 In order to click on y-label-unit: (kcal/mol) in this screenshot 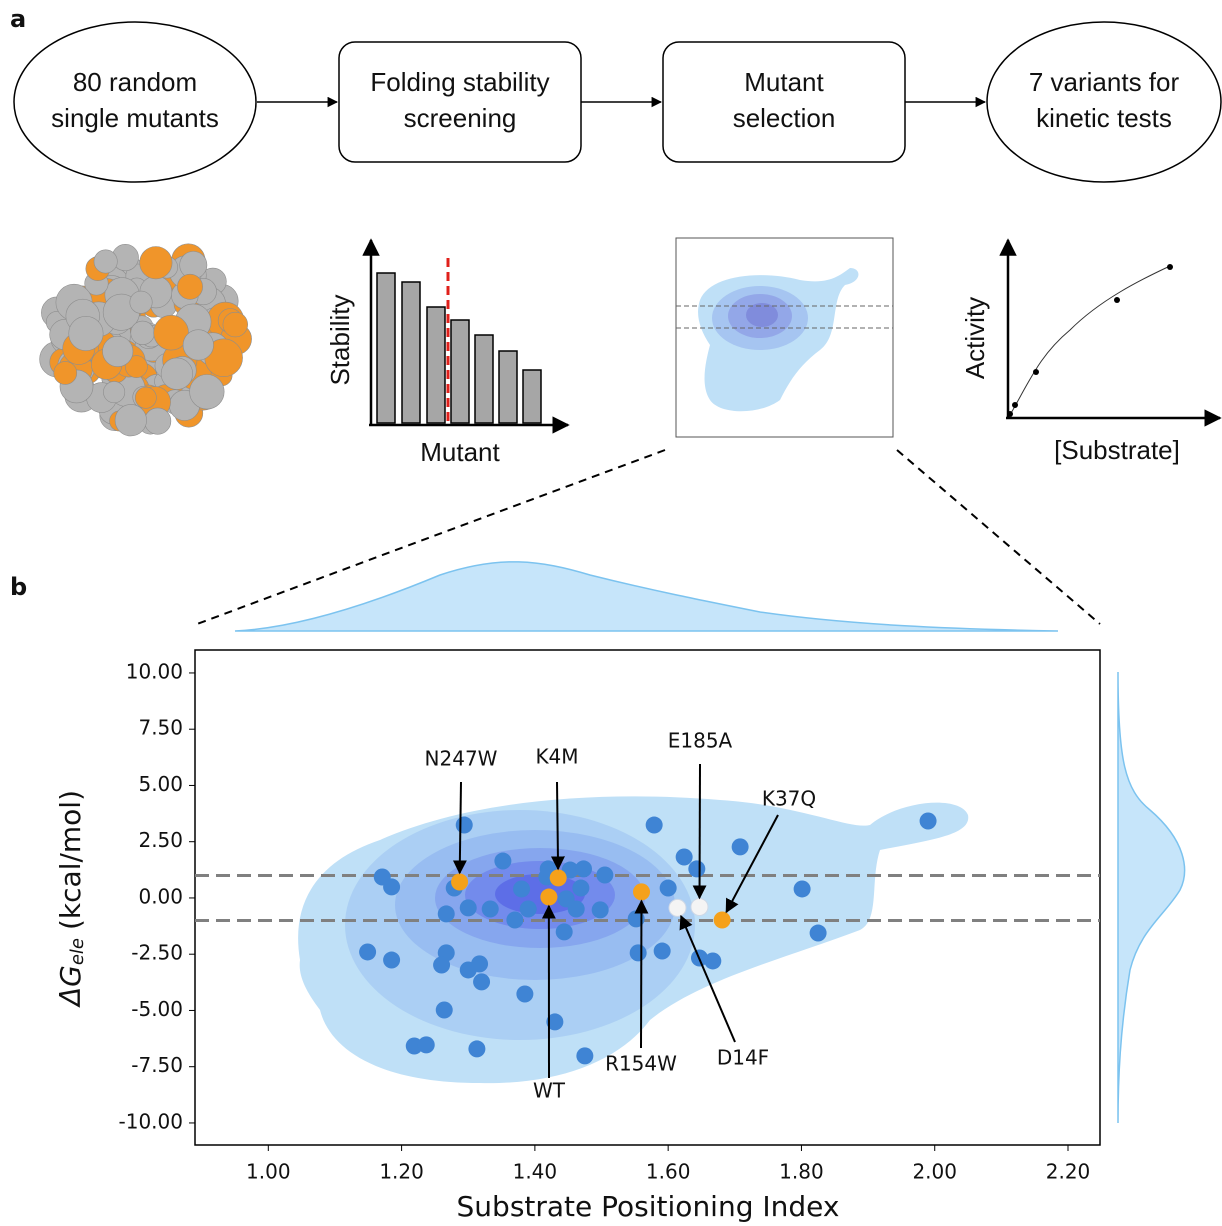, I will do `click(70, 860)`.